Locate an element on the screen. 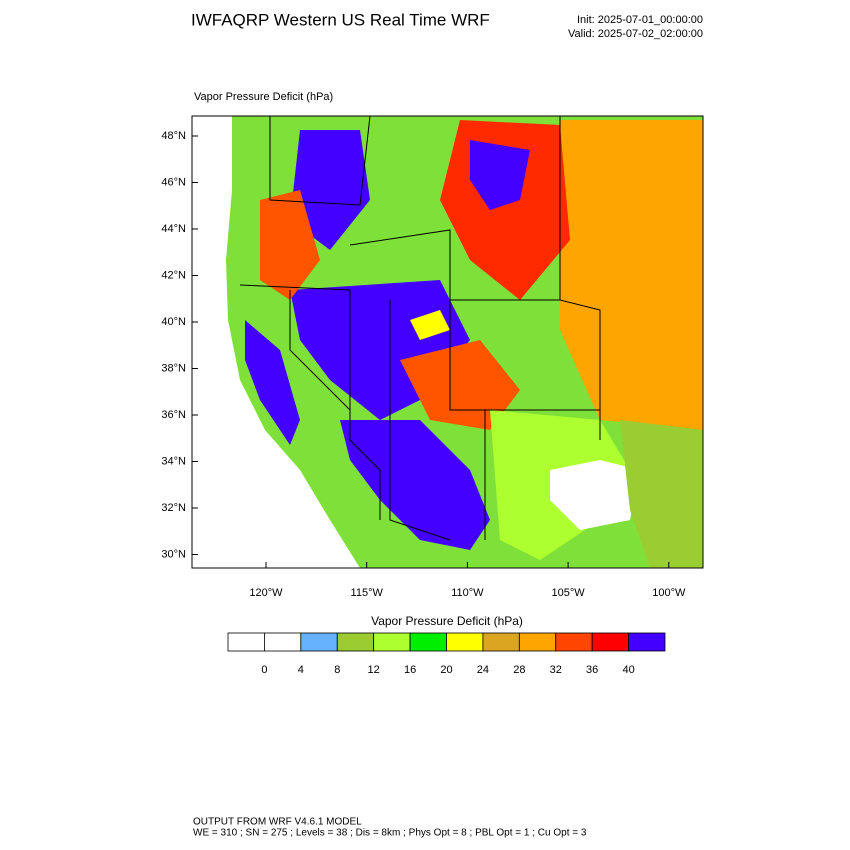 This screenshot has width=850, height=850. lat-label: 30°N is located at coordinates (173, 554).